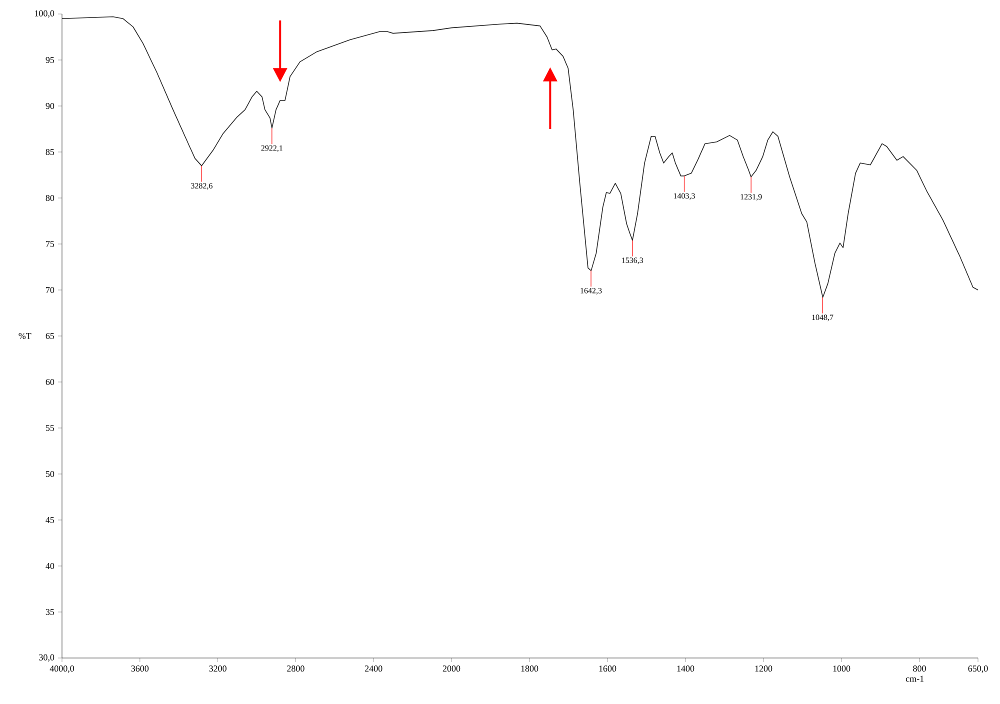  I want to click on x-tick-label: 3600, so click(140, 669).